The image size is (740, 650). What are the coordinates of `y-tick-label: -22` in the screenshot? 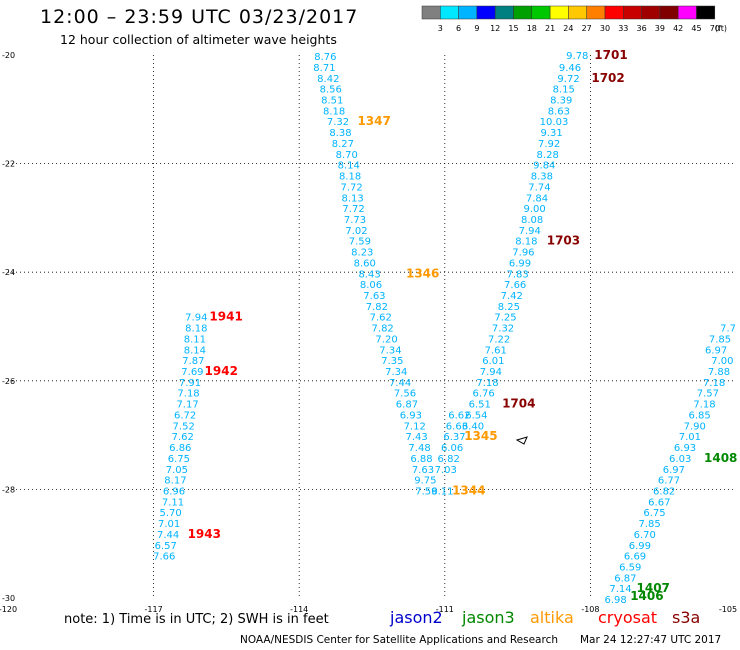 It's located at (8, 164).